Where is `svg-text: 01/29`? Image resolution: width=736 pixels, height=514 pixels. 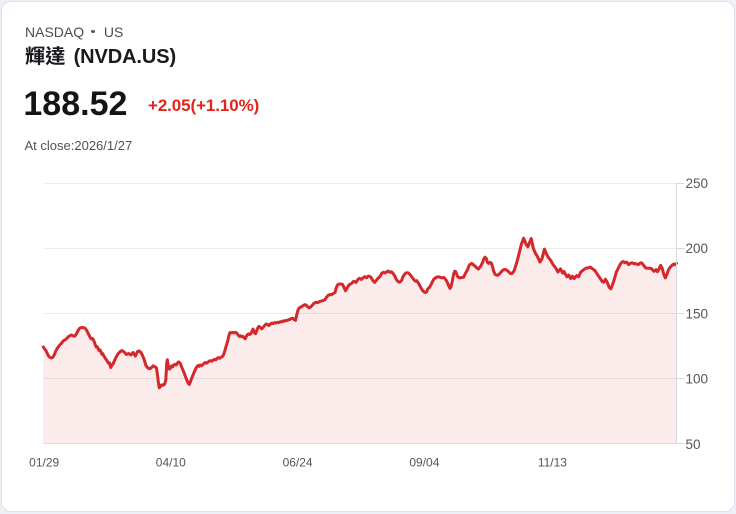
svg-text: 01/29 is located at coordinates (44, 463).